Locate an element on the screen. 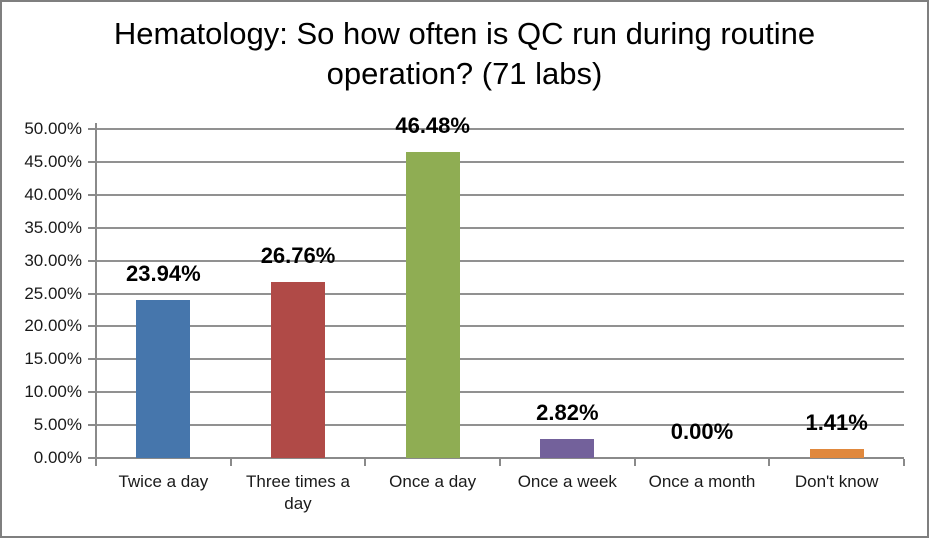 This screenshot has height=538, width=929. category-label-three-times-a-day: Three times a day is located at coordinates (298, 492).